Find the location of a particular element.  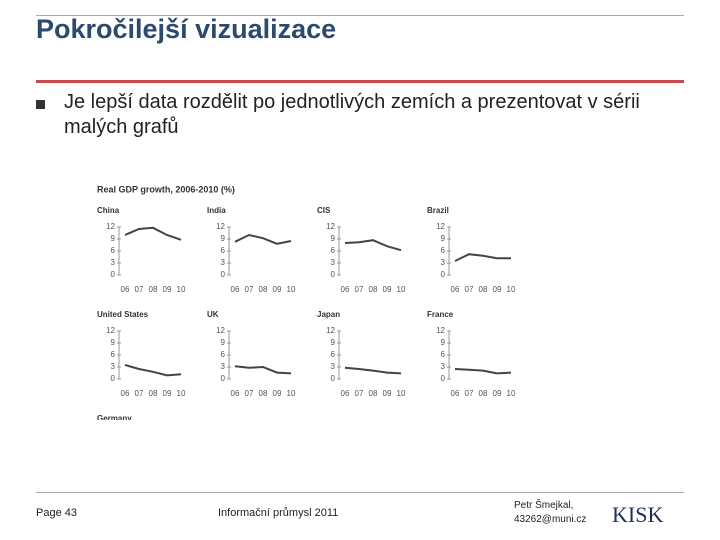

bullet-marker is located at coordinates (40, 104).